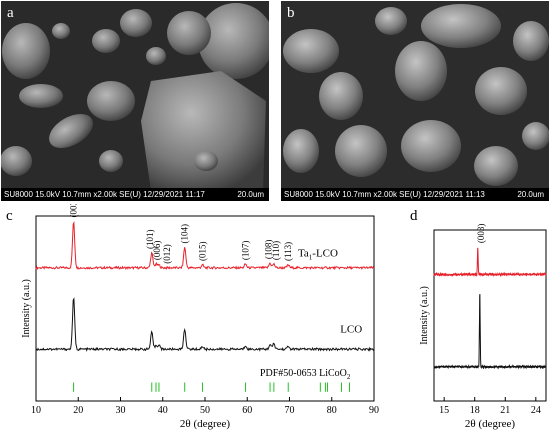  I want to click on peak-label: (107), so click(246, 251).